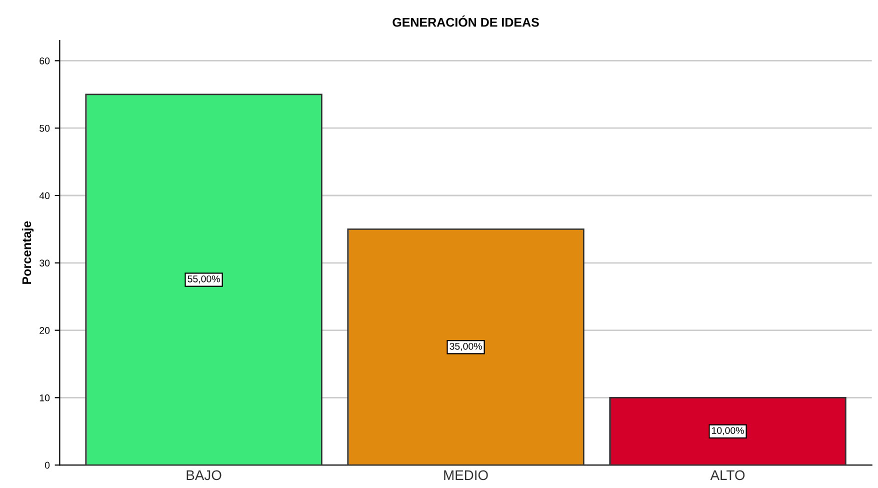 Image resolution: width=878 pixels, height=488 pixels. I want to click on y-tick-label: 20, so click(45, 330).